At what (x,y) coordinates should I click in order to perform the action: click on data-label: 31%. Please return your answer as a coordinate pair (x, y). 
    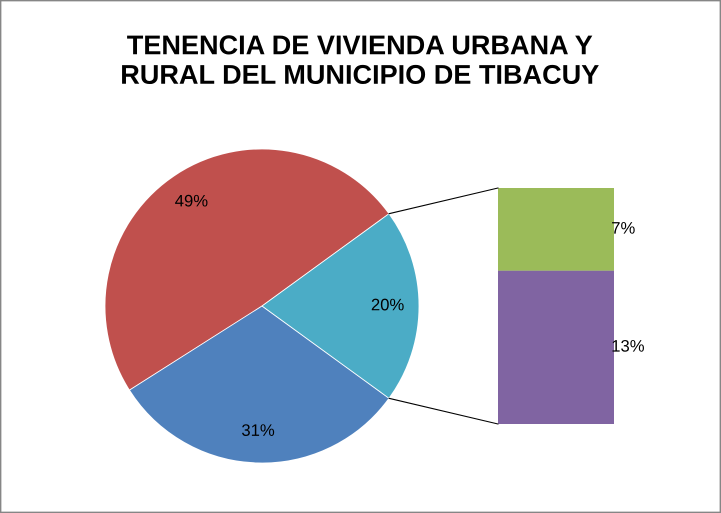
    Looking at the image, I should click on (258, 430).